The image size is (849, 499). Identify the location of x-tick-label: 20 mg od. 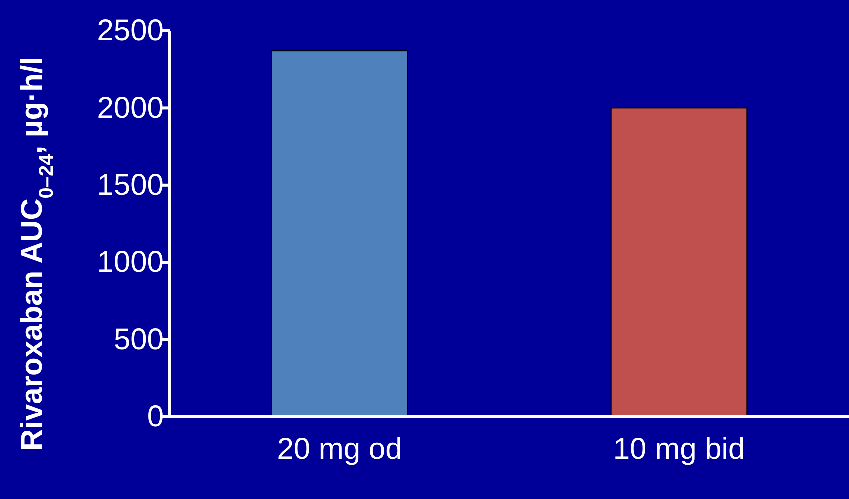
(339, 449).